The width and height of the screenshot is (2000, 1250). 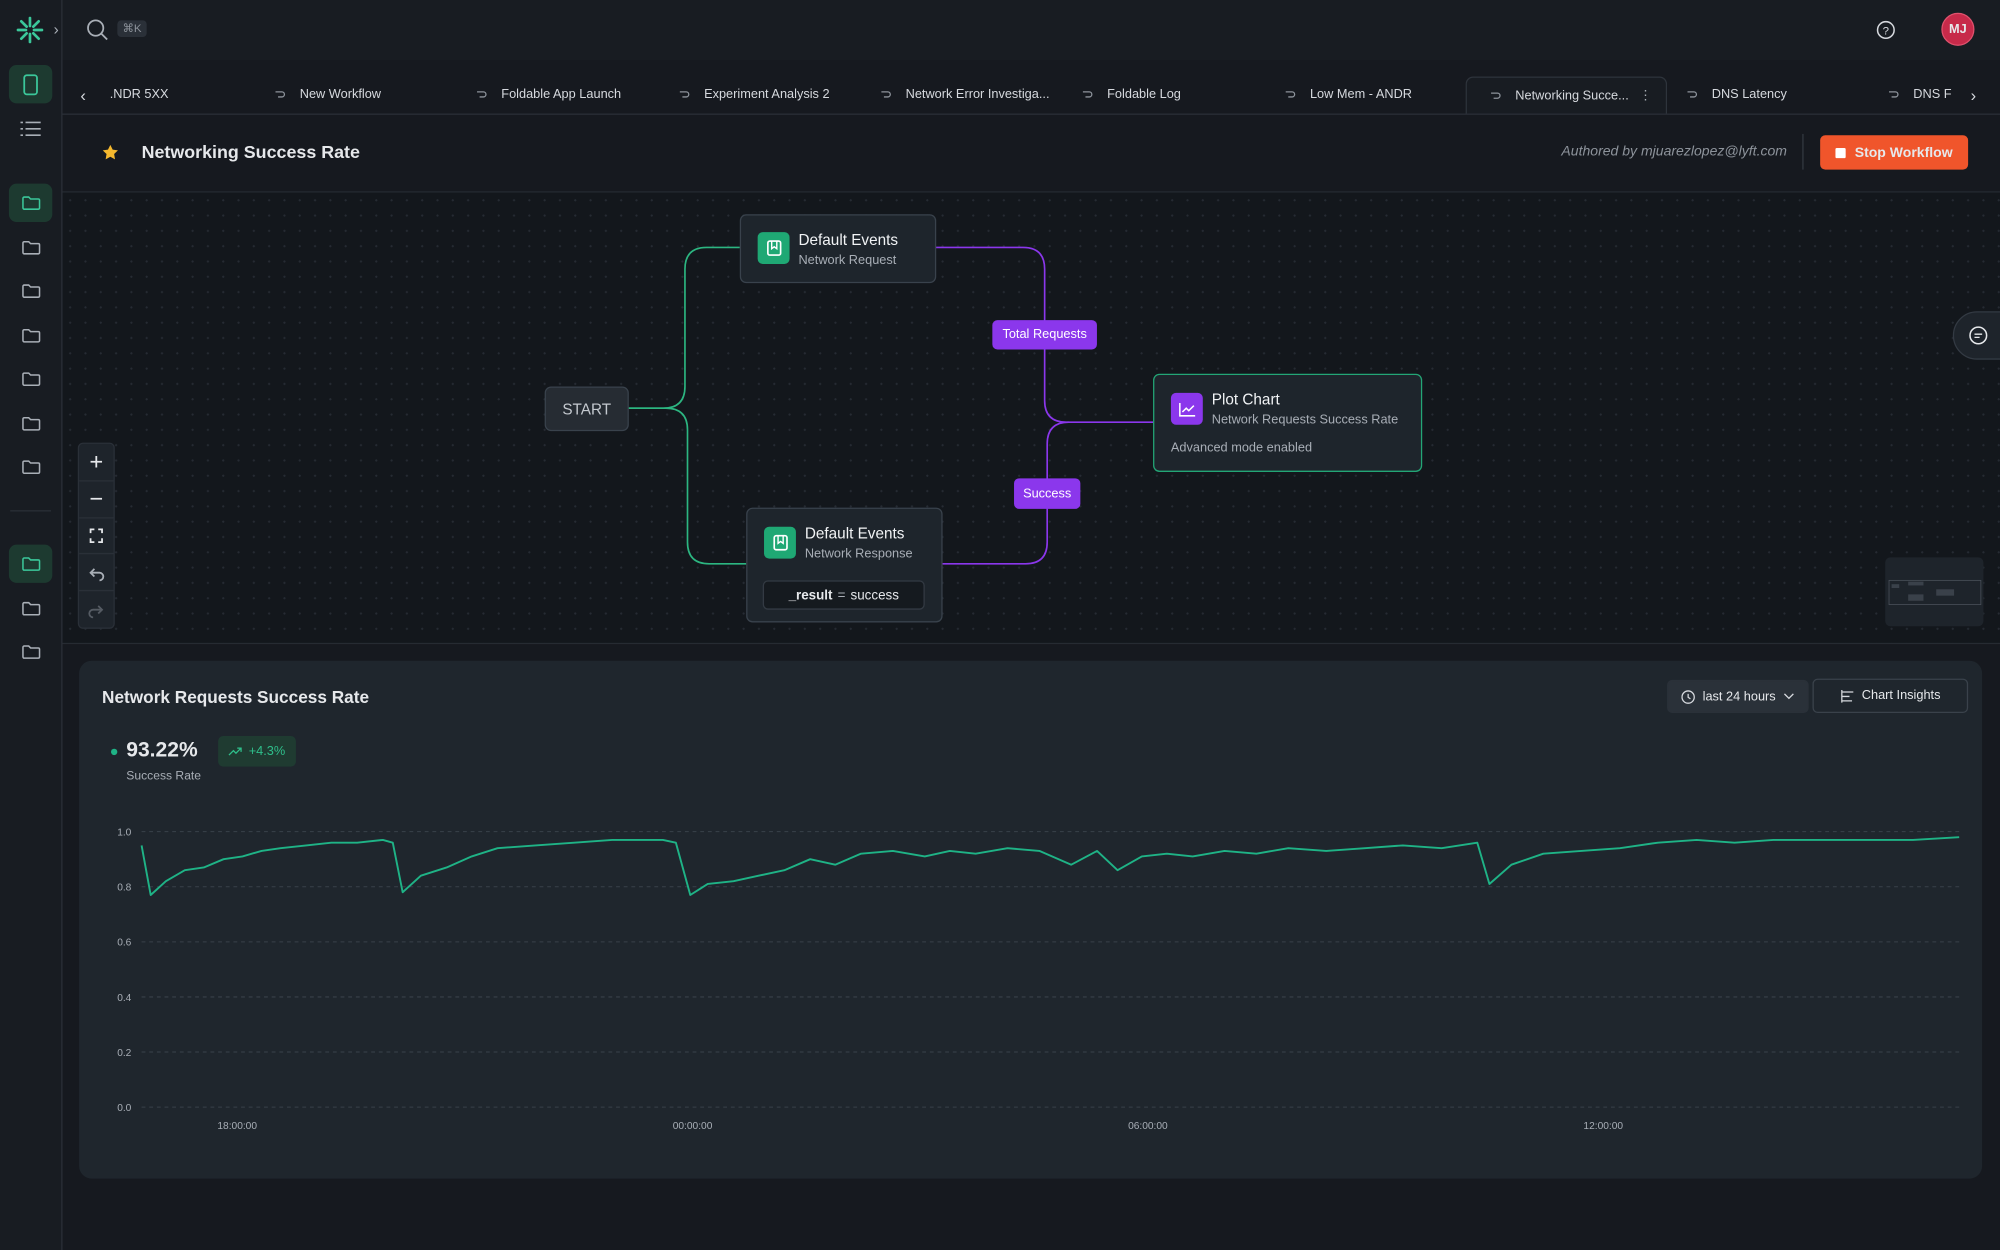 I want to click on y-tick-label: 0.4, so click(x=124, y=998).